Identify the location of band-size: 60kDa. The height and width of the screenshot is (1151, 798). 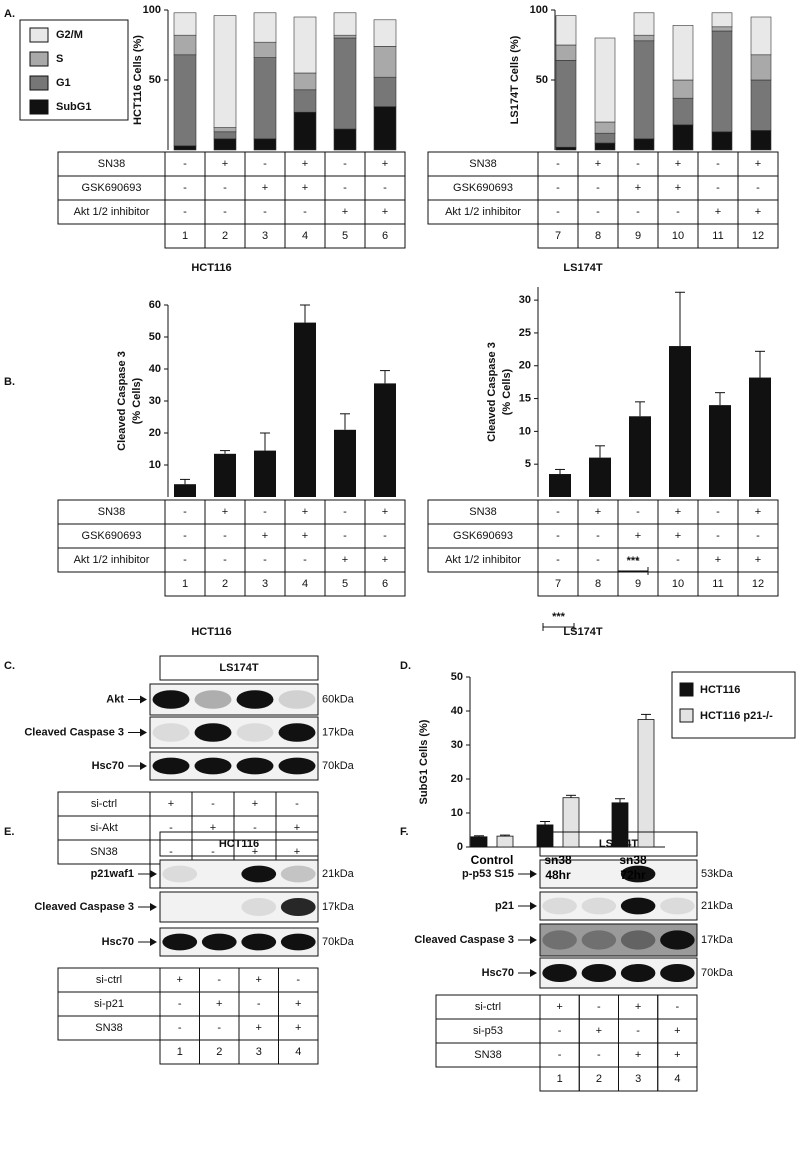
(338, 699).